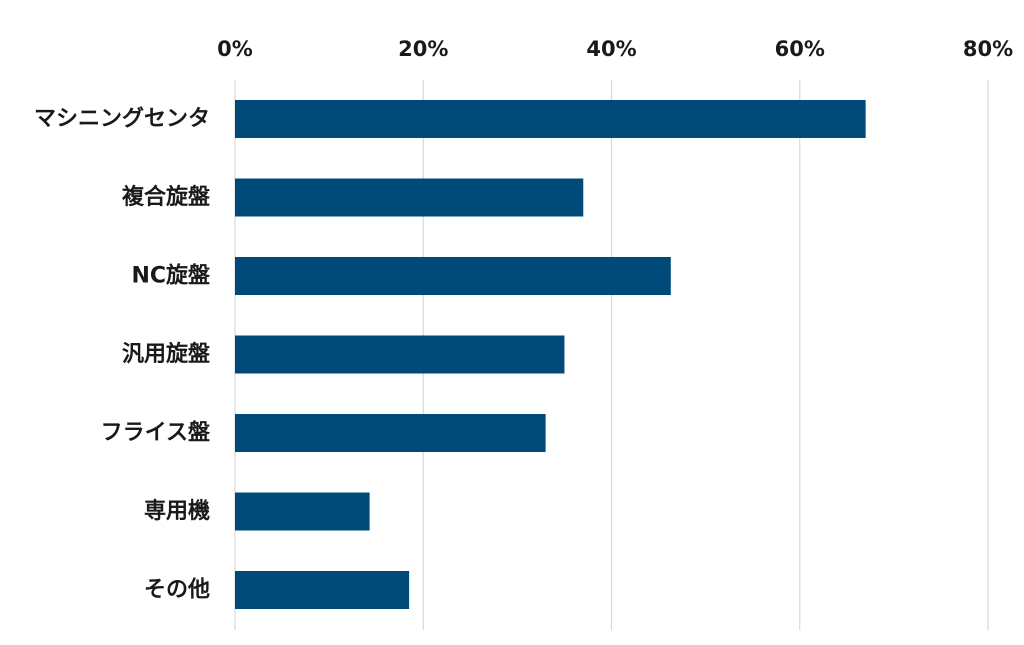 This screenshot has height=645, width=1024. What do you see at coordinates (122, 119) in the screenshot?
I see `category-label: マシニングセンタ` at bounding box center [122, 119].